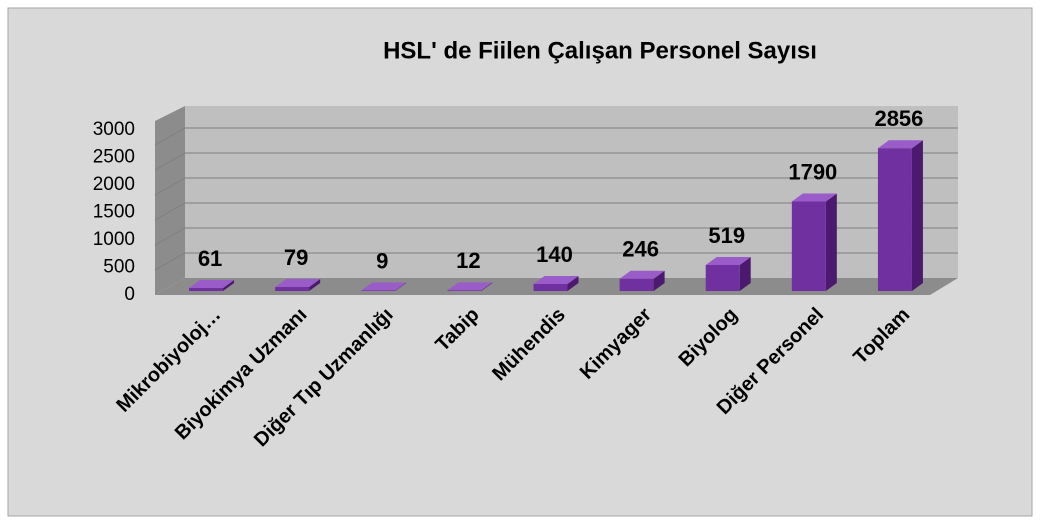 This screenshot has width=1042, height=525. What do you see at coordinates (114, 129) in the screenshot?
I see `y-tick-label: 3000` at bounding box center [114, 129].